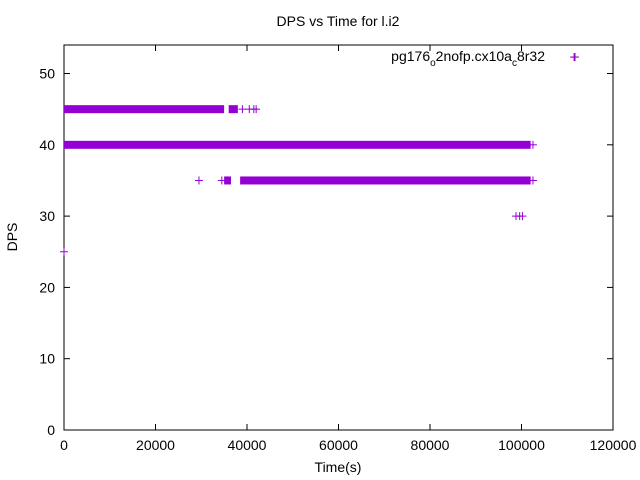 This screenshot has width=640, height=480. Describe the element at coordinates (430, 445) in the screenshot. I see `x-tick-label: 80000` at that location.